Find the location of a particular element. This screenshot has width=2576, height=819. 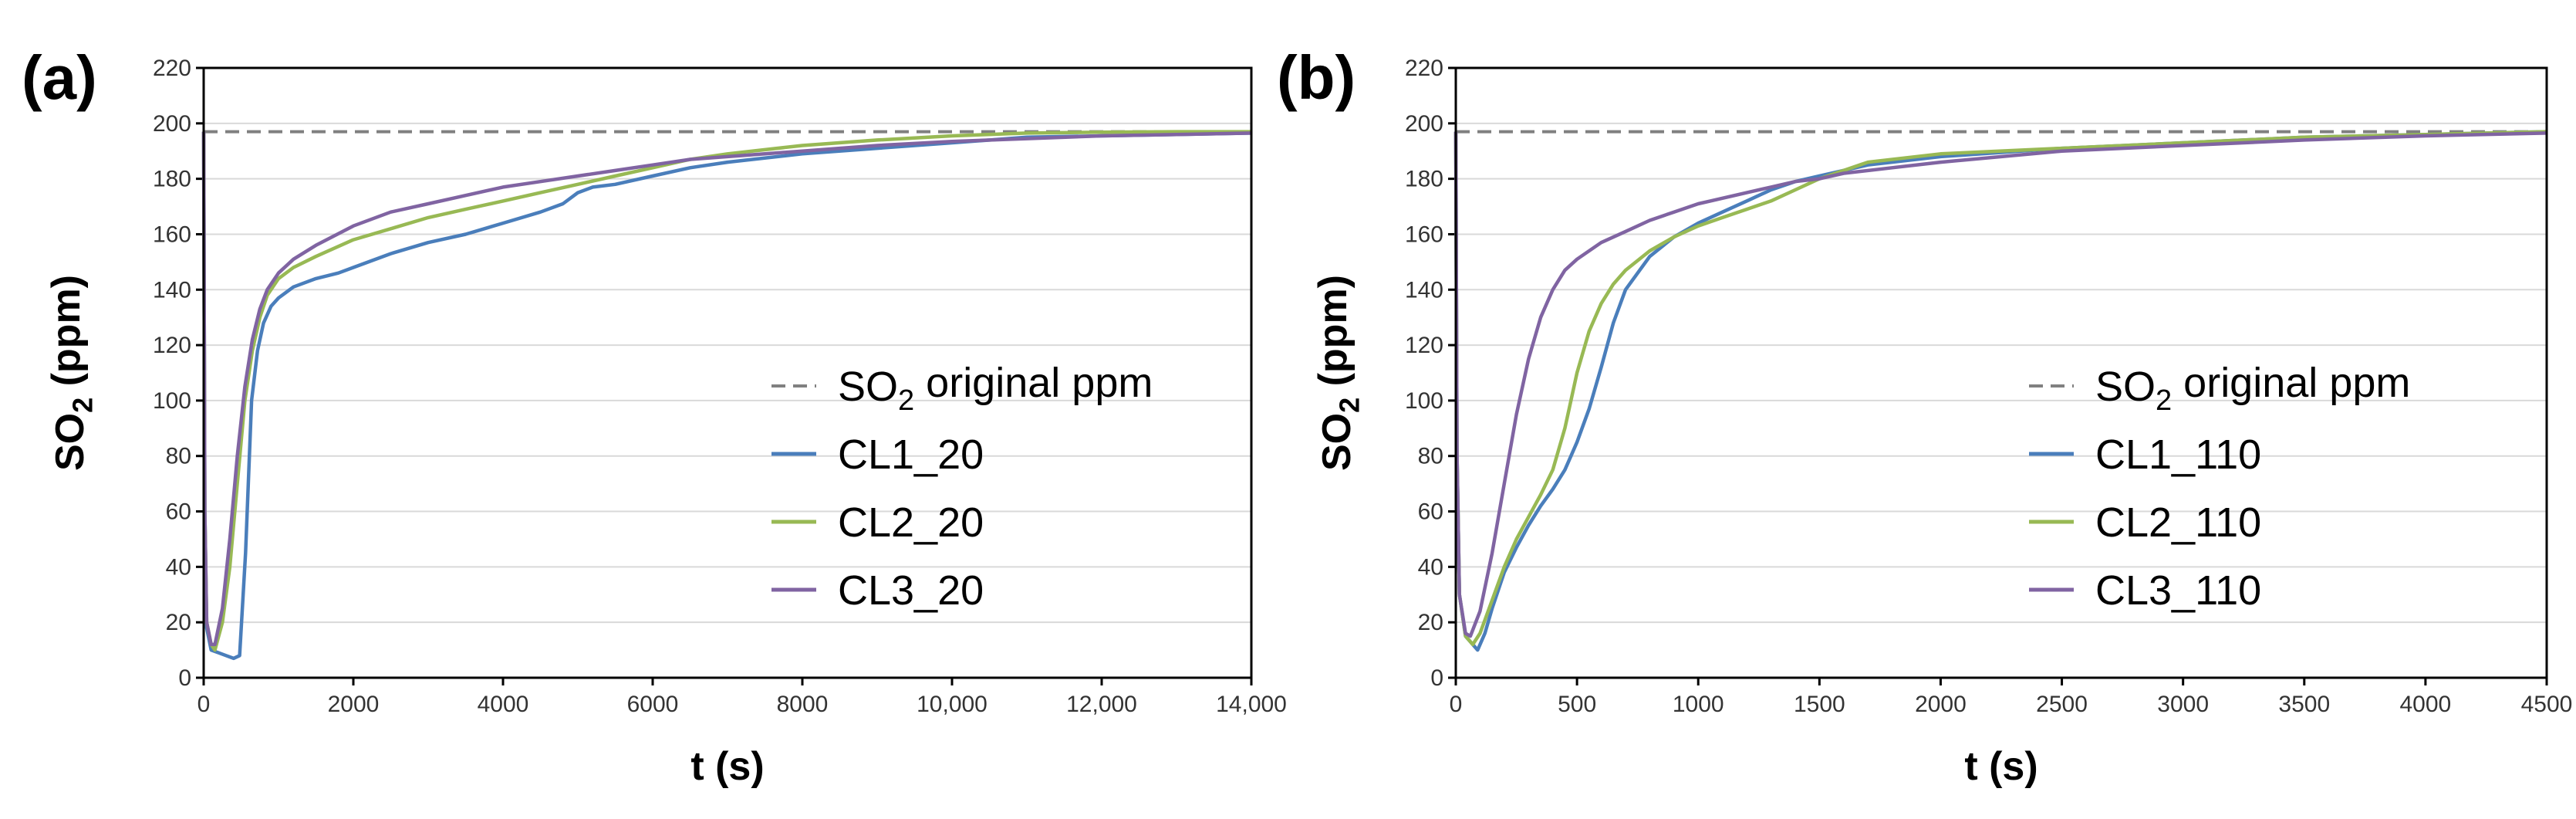

panel-label: (a) is located at coordinates (59, 77).